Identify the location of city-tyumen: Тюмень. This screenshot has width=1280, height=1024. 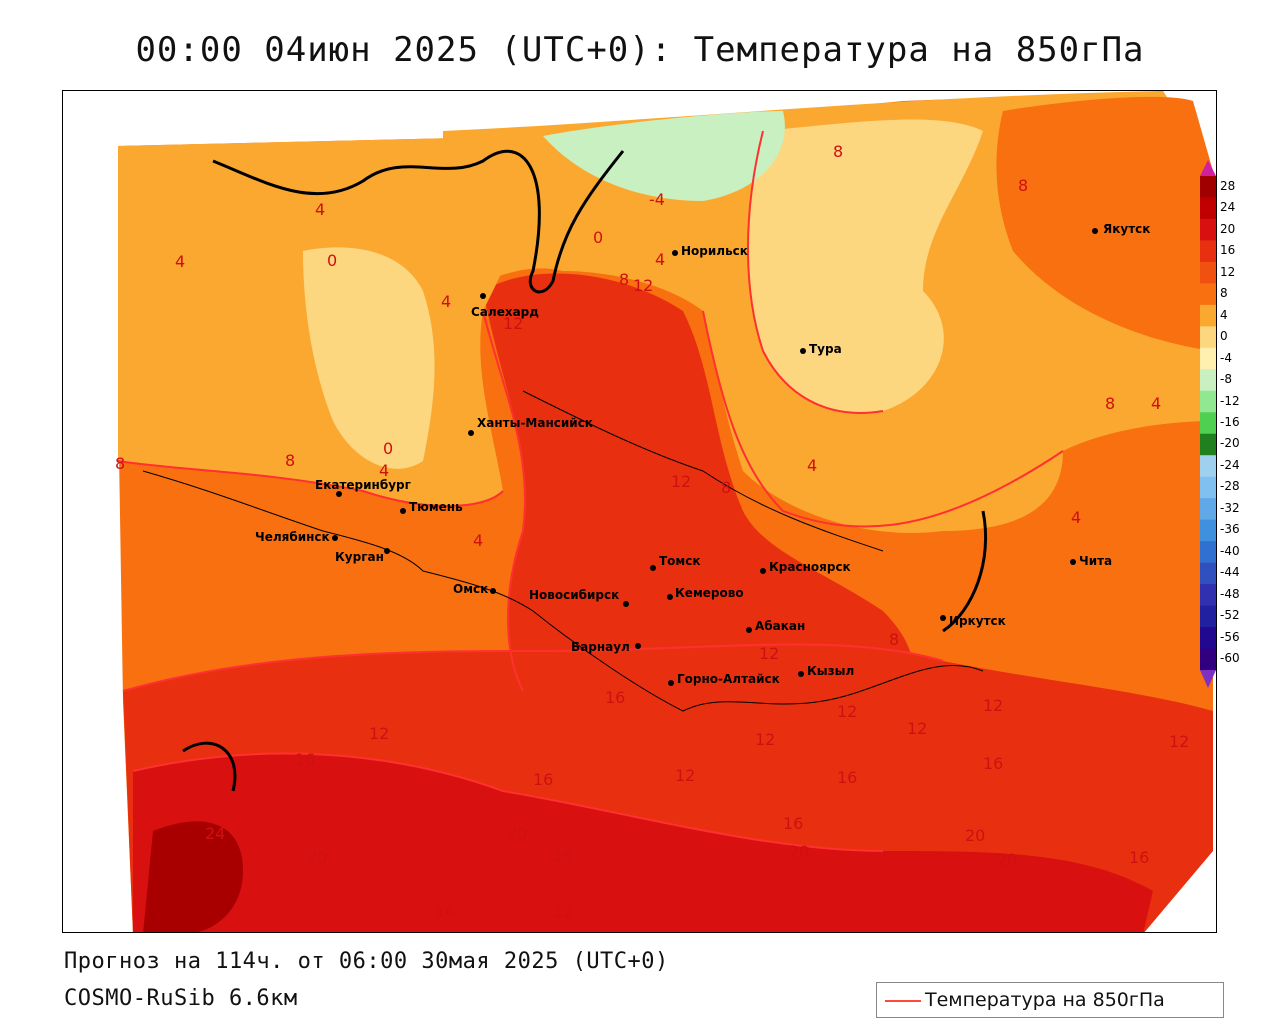
(431, 507).